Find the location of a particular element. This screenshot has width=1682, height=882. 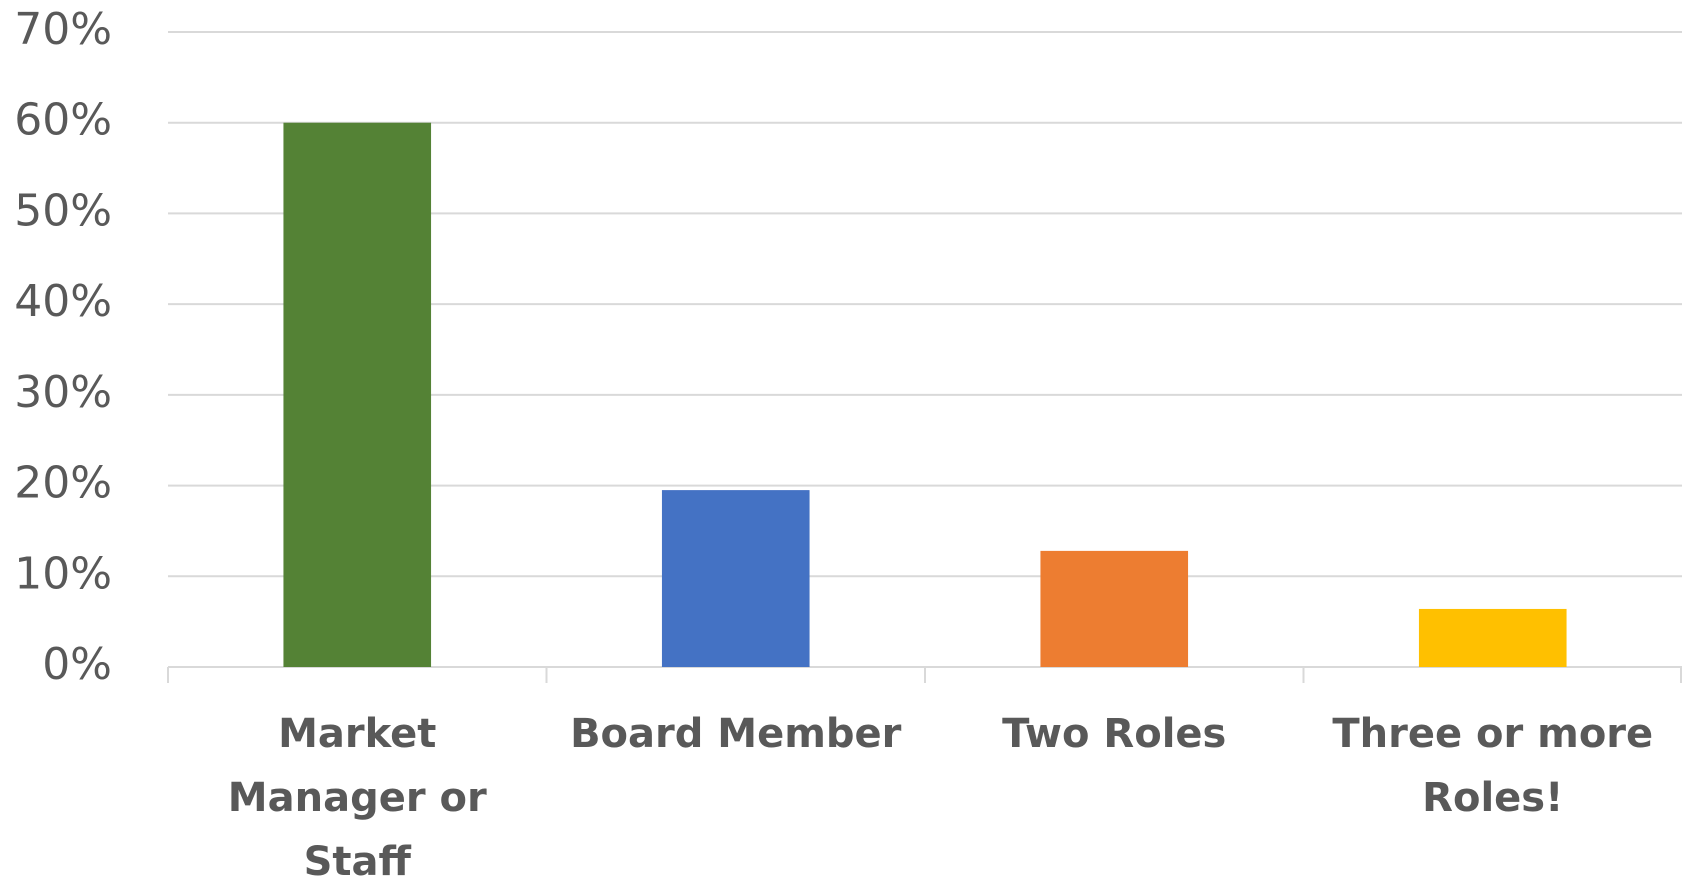

x-tick-label: Board Member is located at coordinates (736, 734).